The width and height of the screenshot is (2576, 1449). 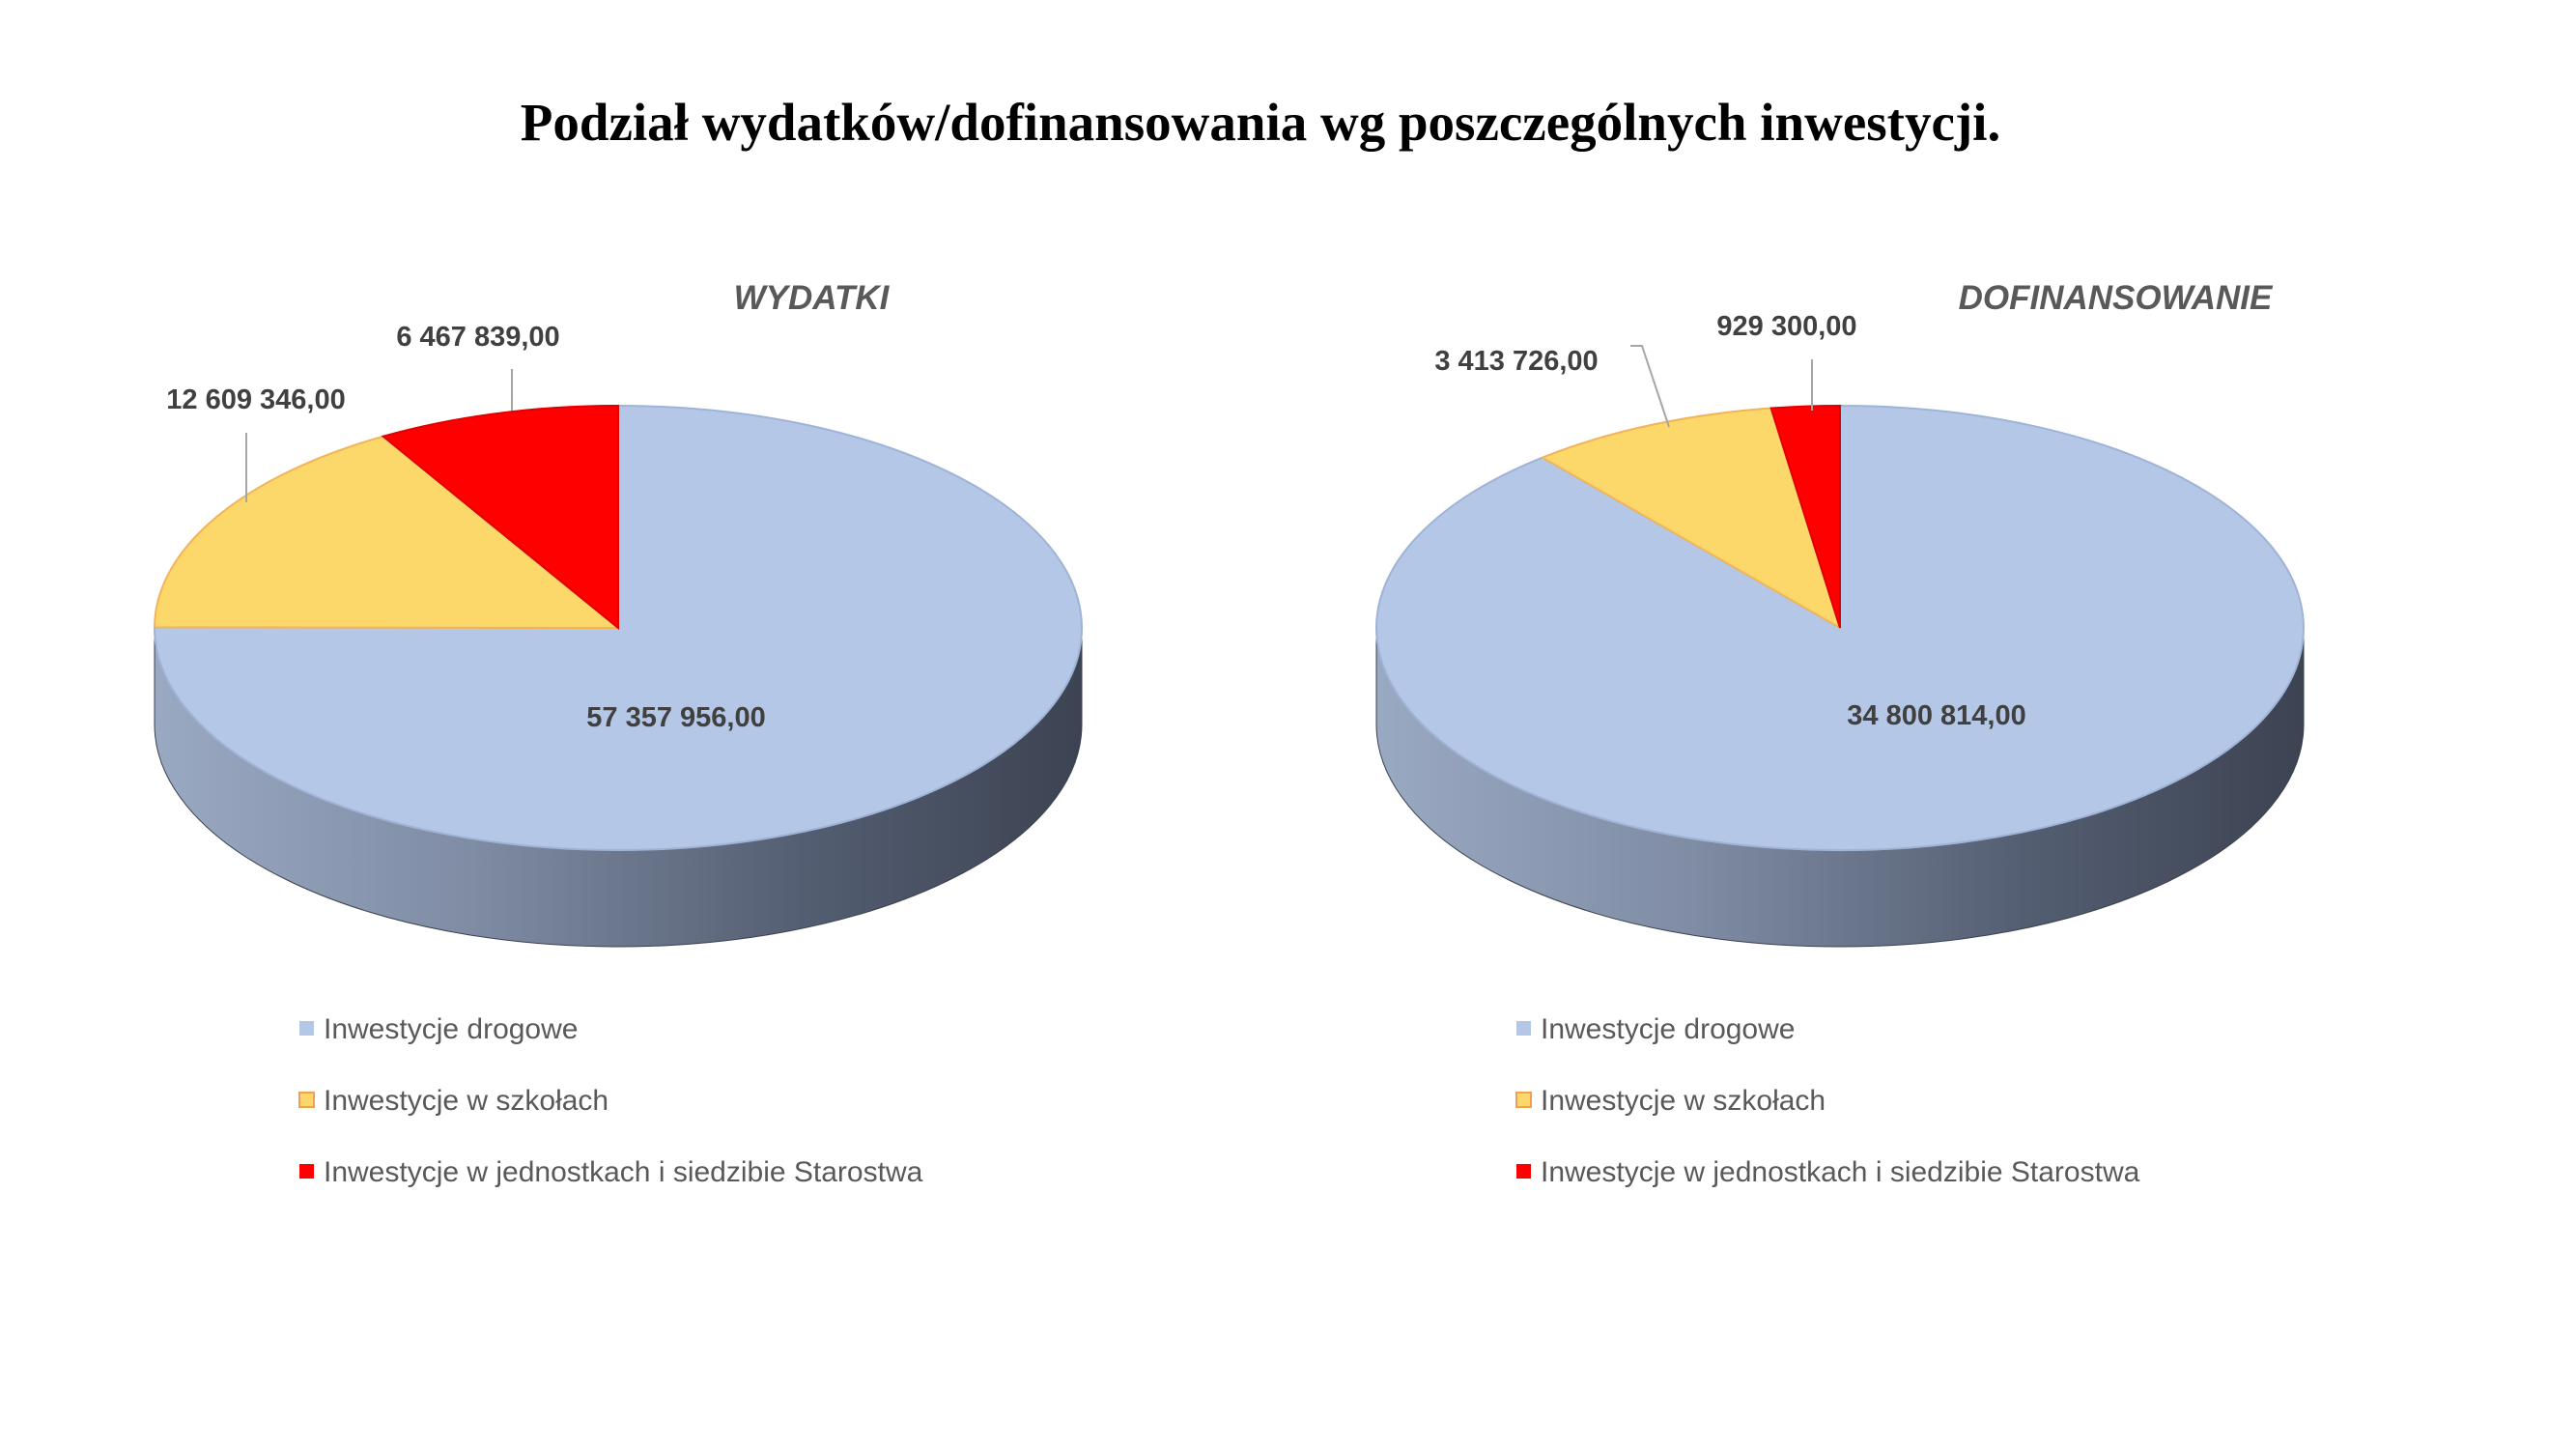 I want to click on chart-title: DOFINANSOWANIE, so click(x=2116, y=298).